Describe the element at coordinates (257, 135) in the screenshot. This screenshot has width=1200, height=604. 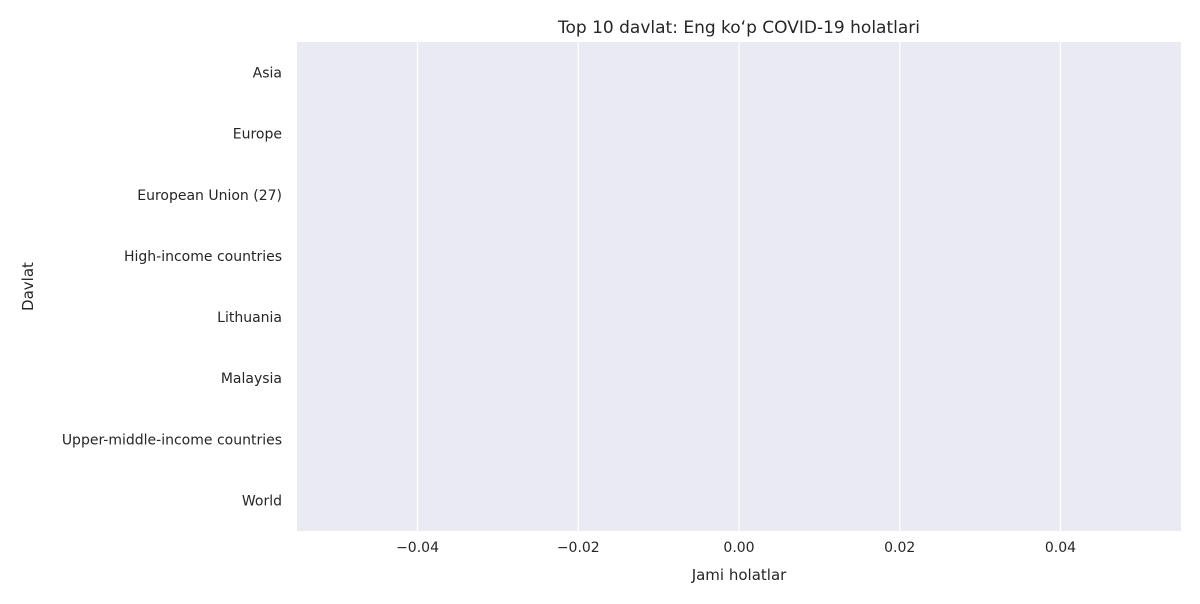
I see `y-tick-label: Europe` at that location.